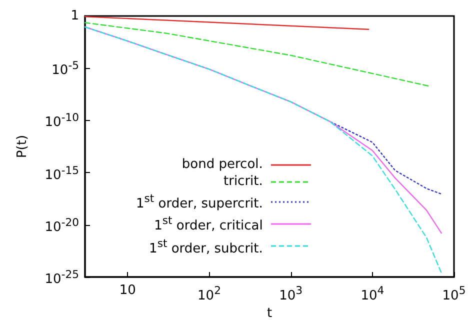  What do you see at coordinates (222, 165) in the screenshot?
I see `legend-label: bond percol.` at bounding box center [222, 165].